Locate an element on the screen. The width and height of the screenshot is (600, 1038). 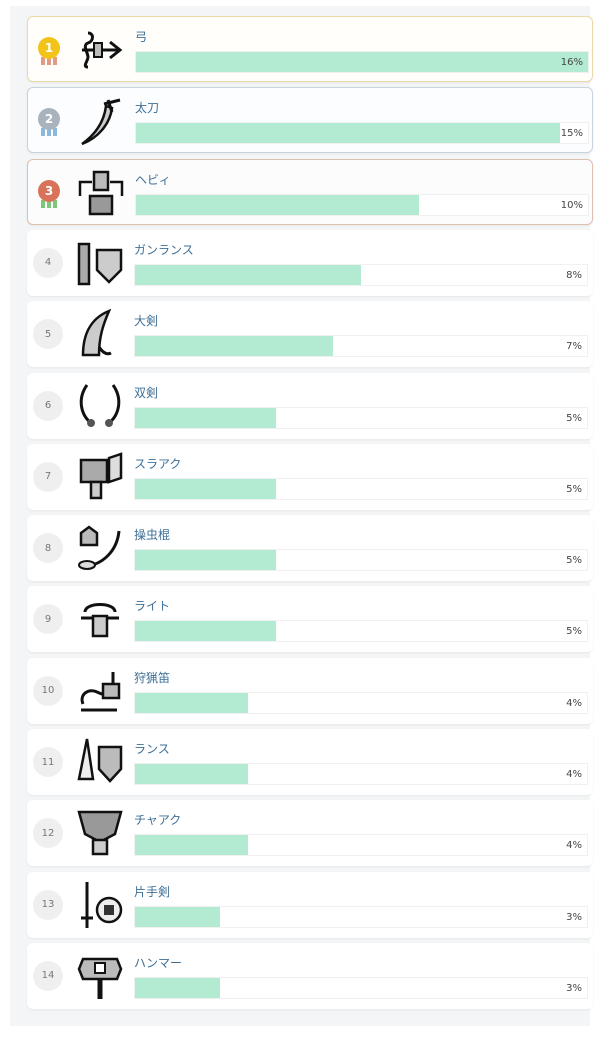
weapon-name: ハンマー is located at coordinates (158, 962).